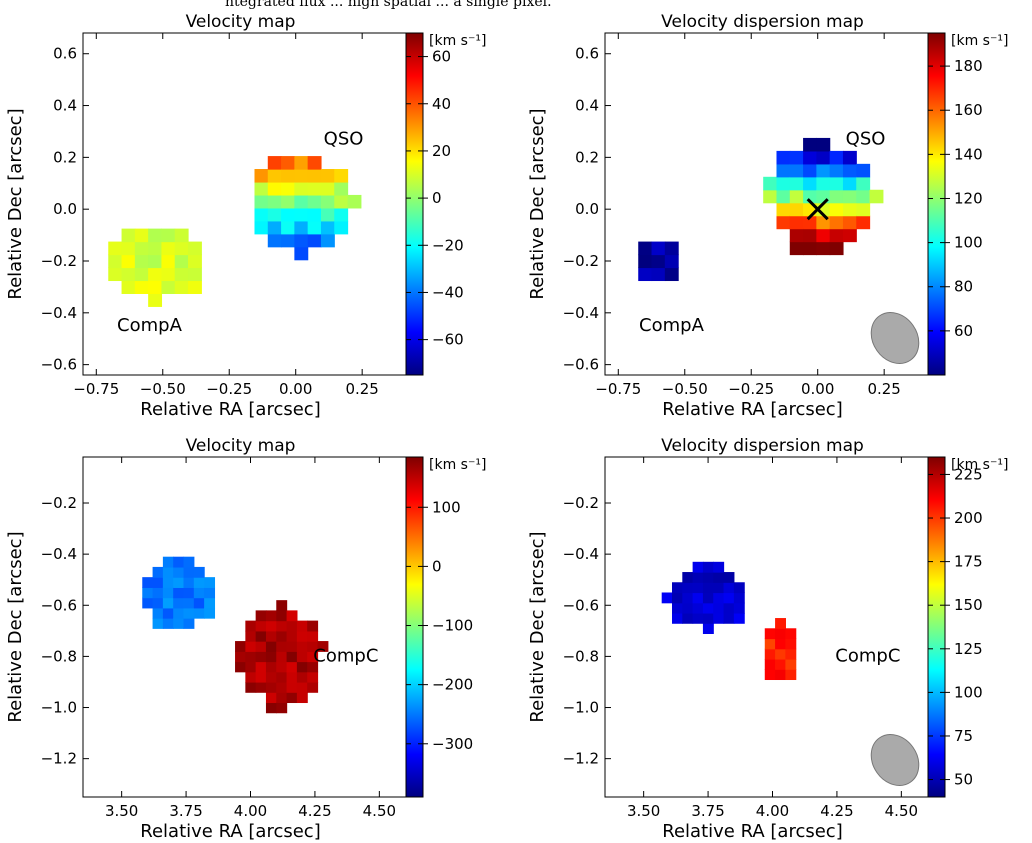 Image resolution: width=1032 pixels, height=843 pixels. Describe the element at coordinates (448, 340) in the screenshot. I see `colorbar-tick-label: −60` at that location.